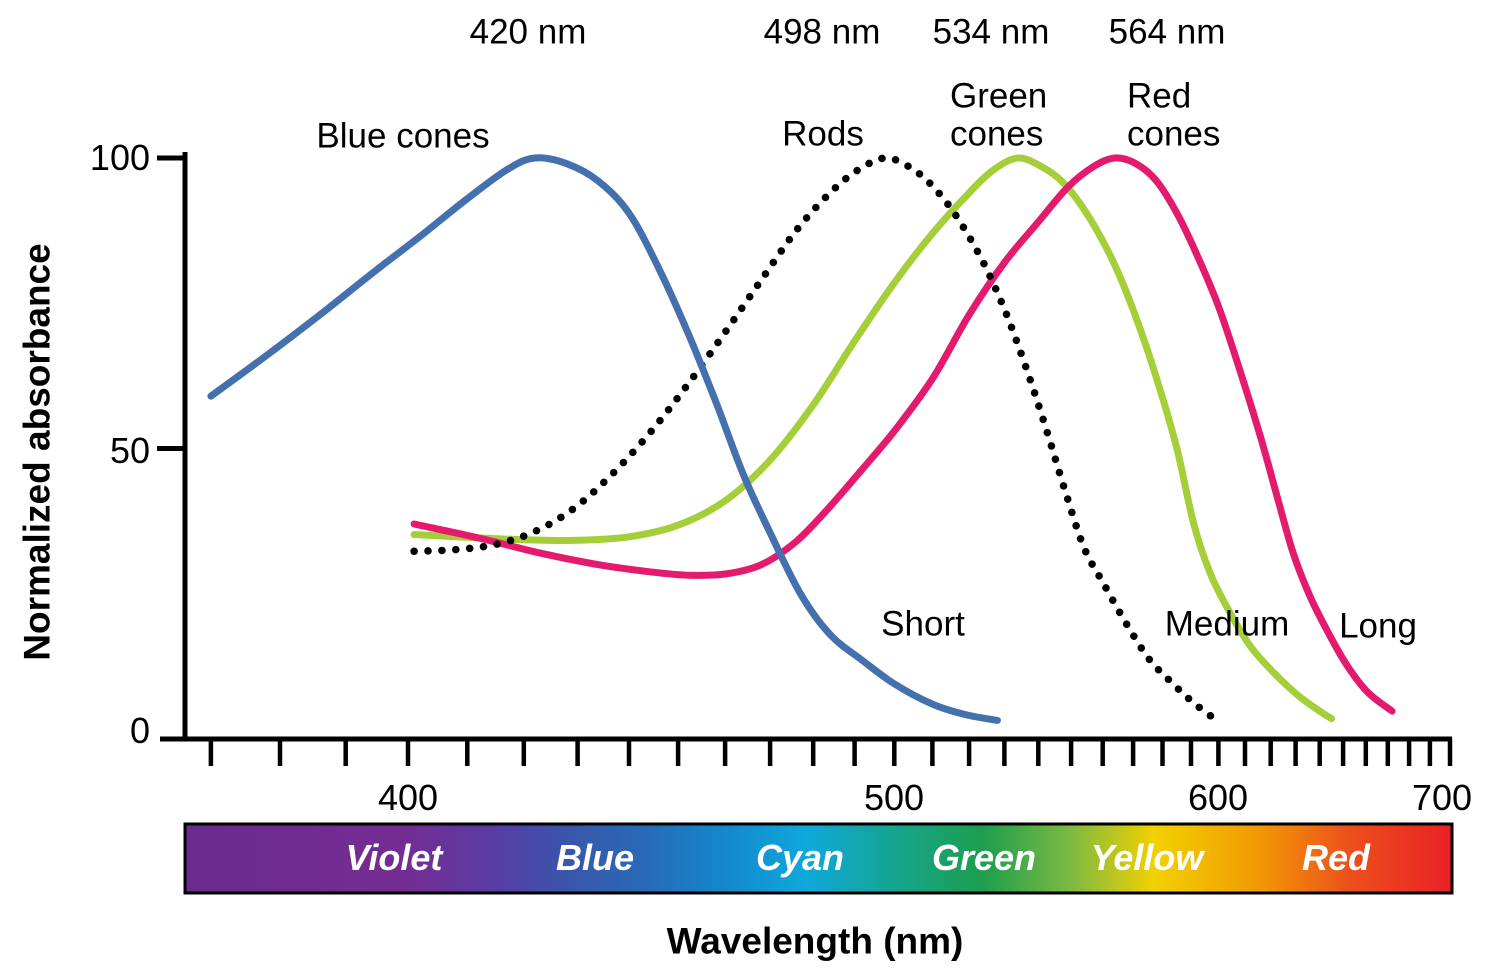  I want to click on y-axis-title: Normalized absorbance, so click(37, 452).